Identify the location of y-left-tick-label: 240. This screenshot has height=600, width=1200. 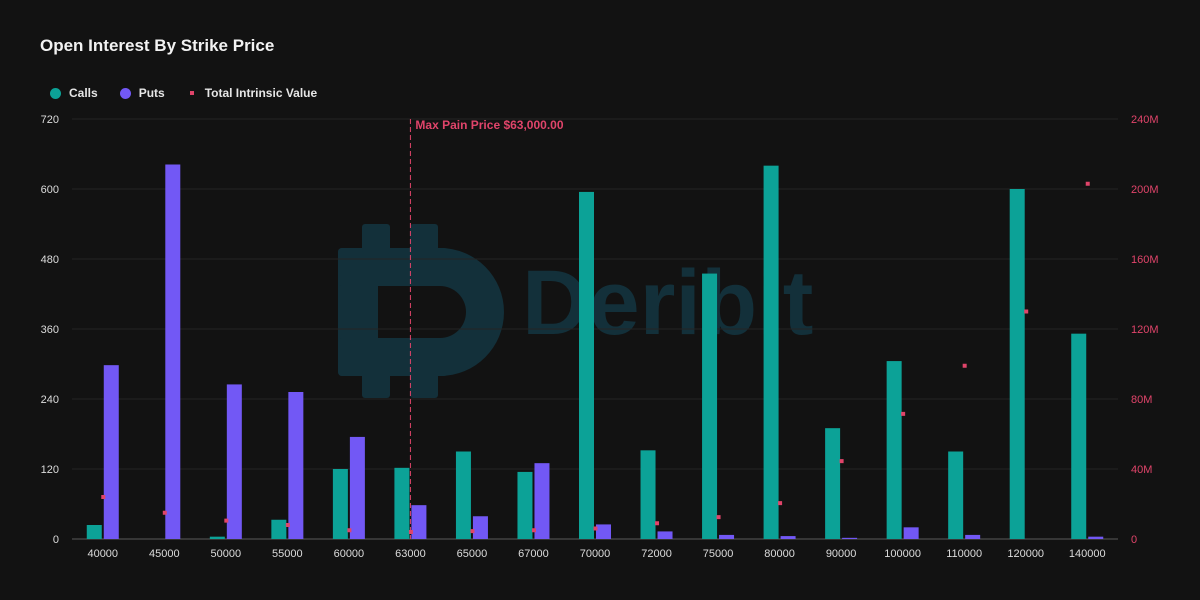
(50, 400).